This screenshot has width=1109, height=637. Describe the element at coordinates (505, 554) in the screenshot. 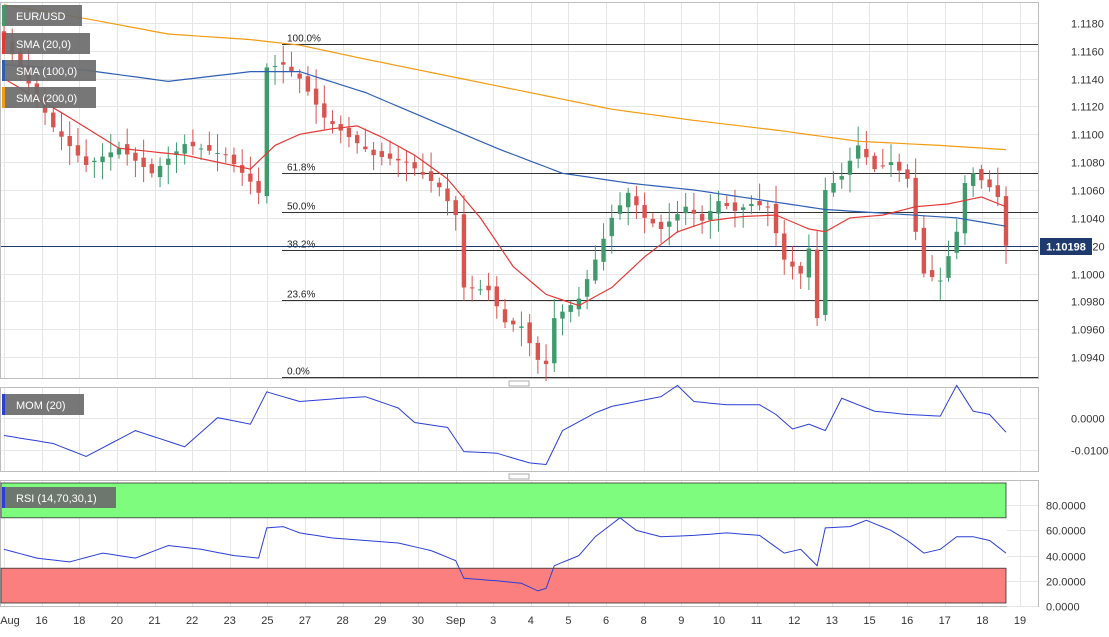

I see `rsi-line` at that location.